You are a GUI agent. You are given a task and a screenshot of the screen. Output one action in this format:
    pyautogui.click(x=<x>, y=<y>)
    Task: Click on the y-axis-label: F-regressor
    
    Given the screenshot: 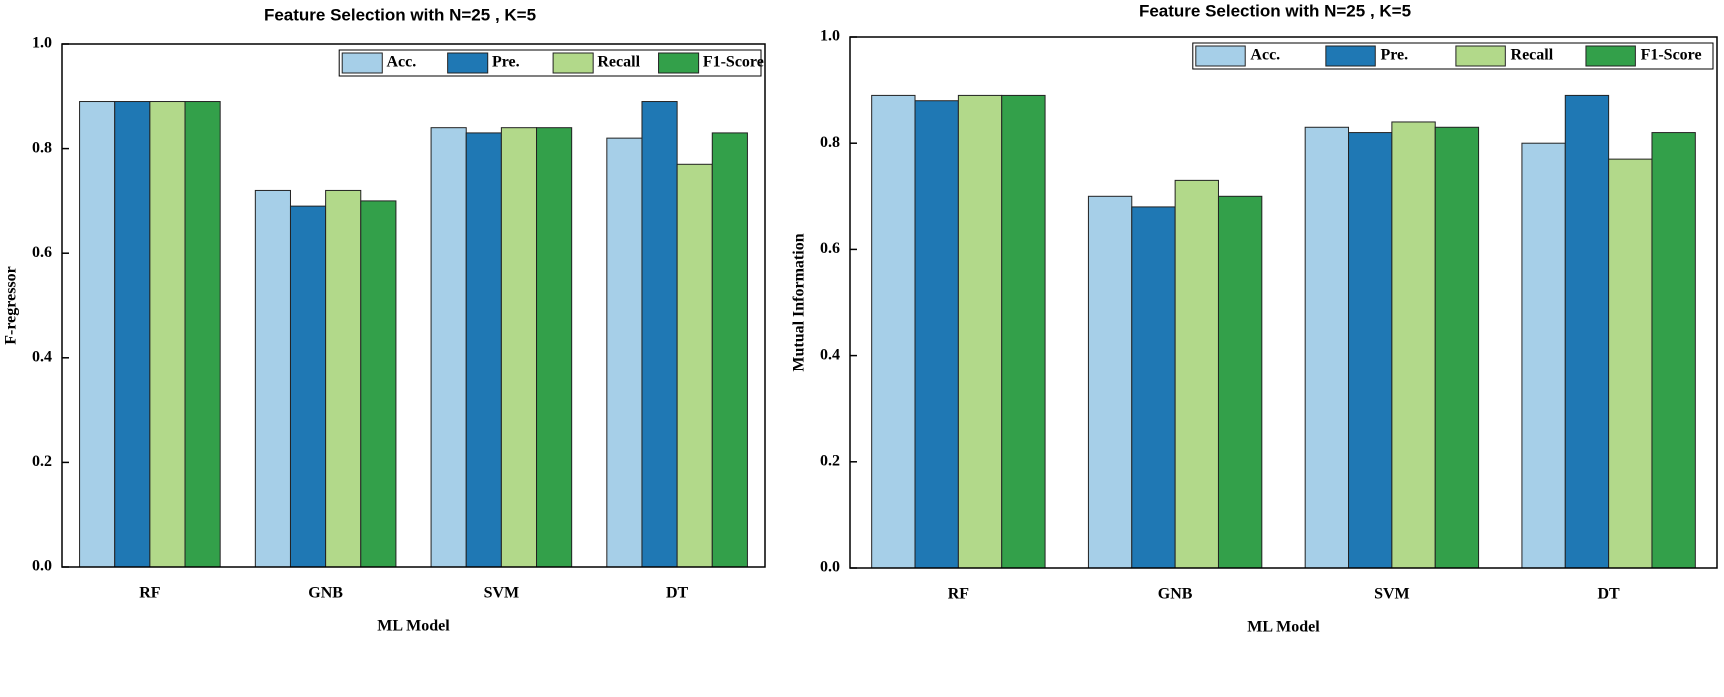 What is the action you would take?
    pyautogui.click(x=11, y=305)
    